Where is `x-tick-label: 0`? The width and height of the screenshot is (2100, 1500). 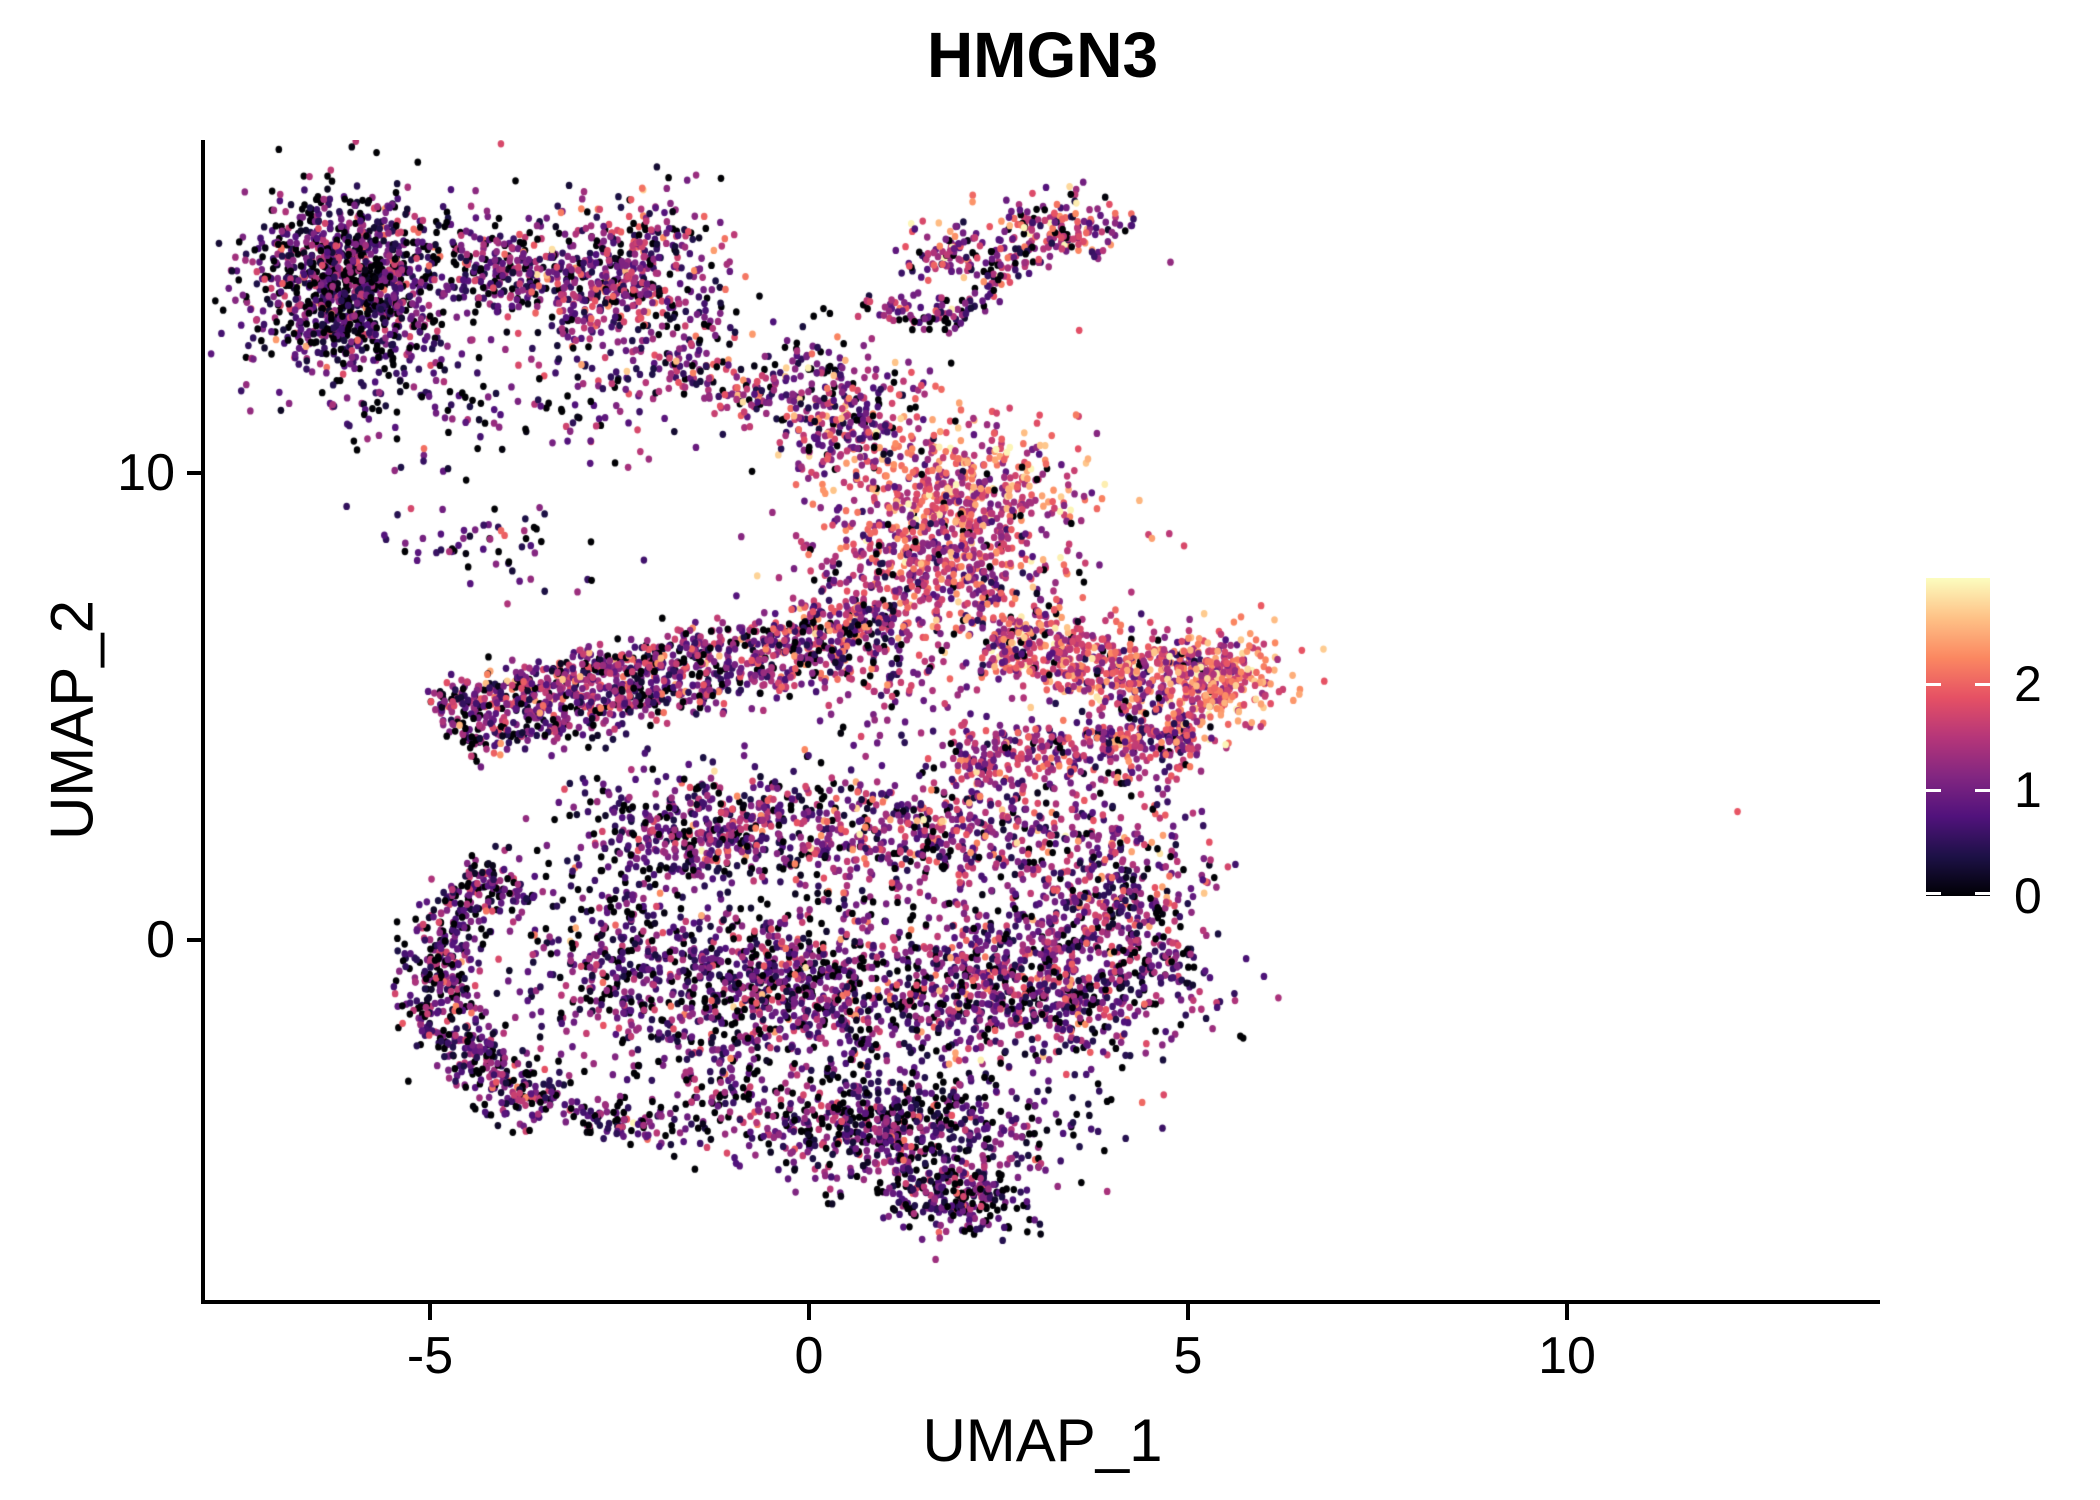
x-tick-label: 0 is located at coordinates (809, 1356).